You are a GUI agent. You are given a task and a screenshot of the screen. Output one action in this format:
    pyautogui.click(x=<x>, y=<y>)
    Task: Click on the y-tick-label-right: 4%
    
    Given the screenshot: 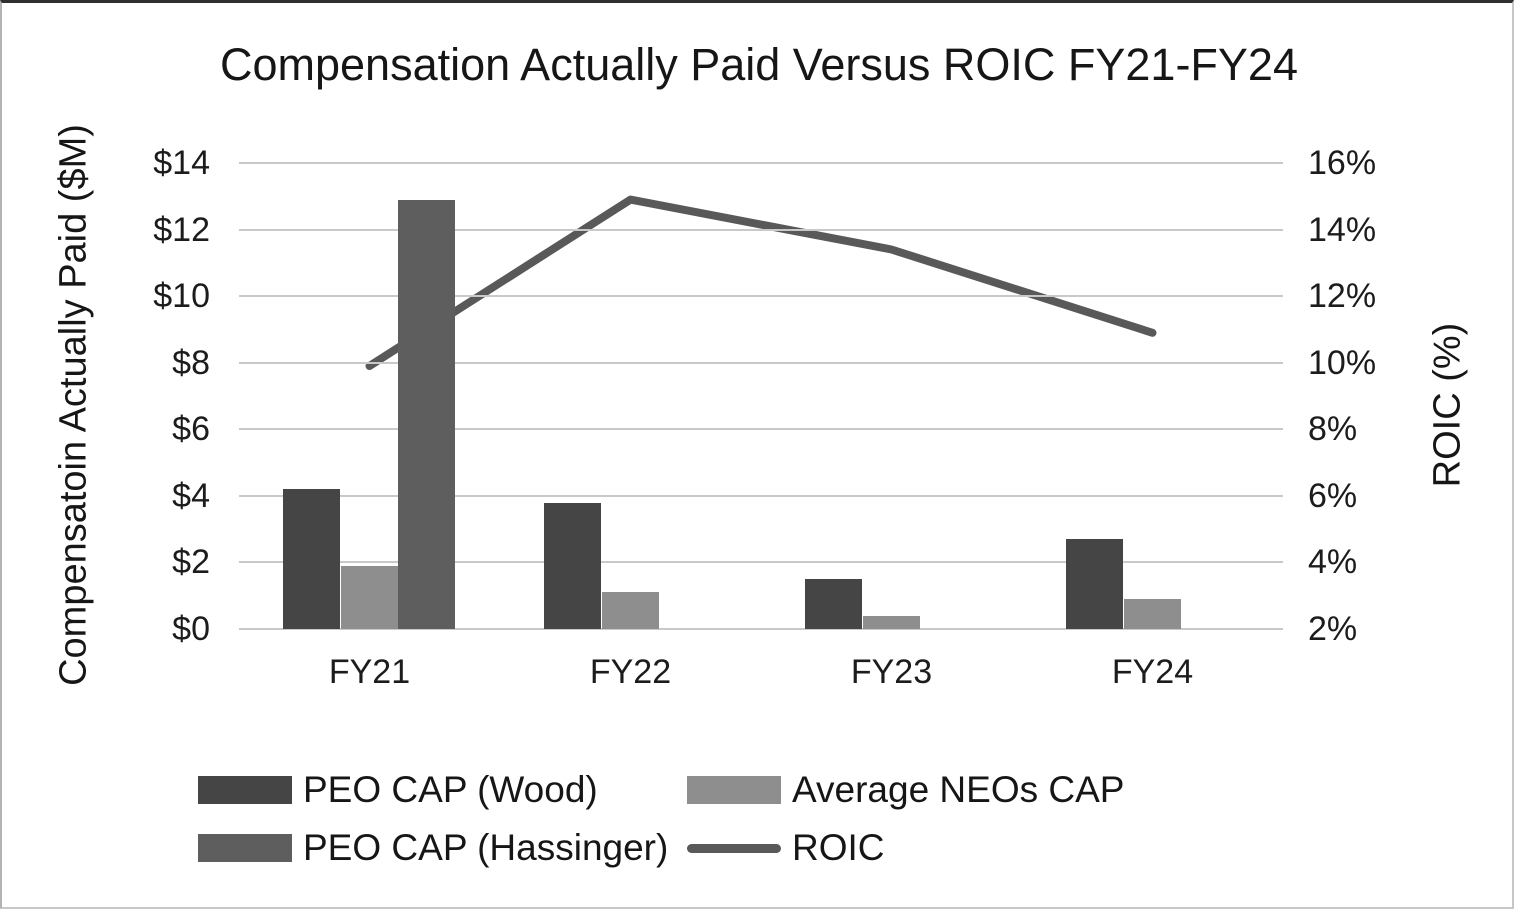 What is the action you would take?
    pyautogui.click(x=1333, y=562)
    